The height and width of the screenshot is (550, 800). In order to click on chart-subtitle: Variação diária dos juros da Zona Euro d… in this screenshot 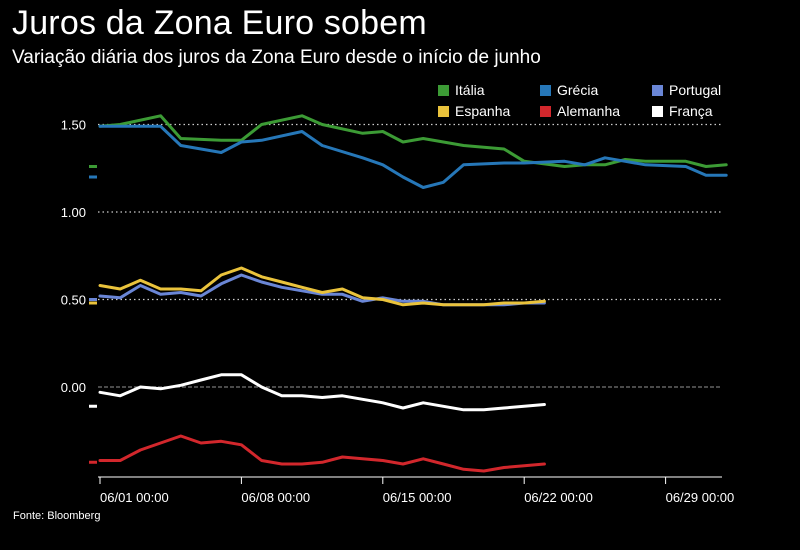, I will do `click(276, 57)`.